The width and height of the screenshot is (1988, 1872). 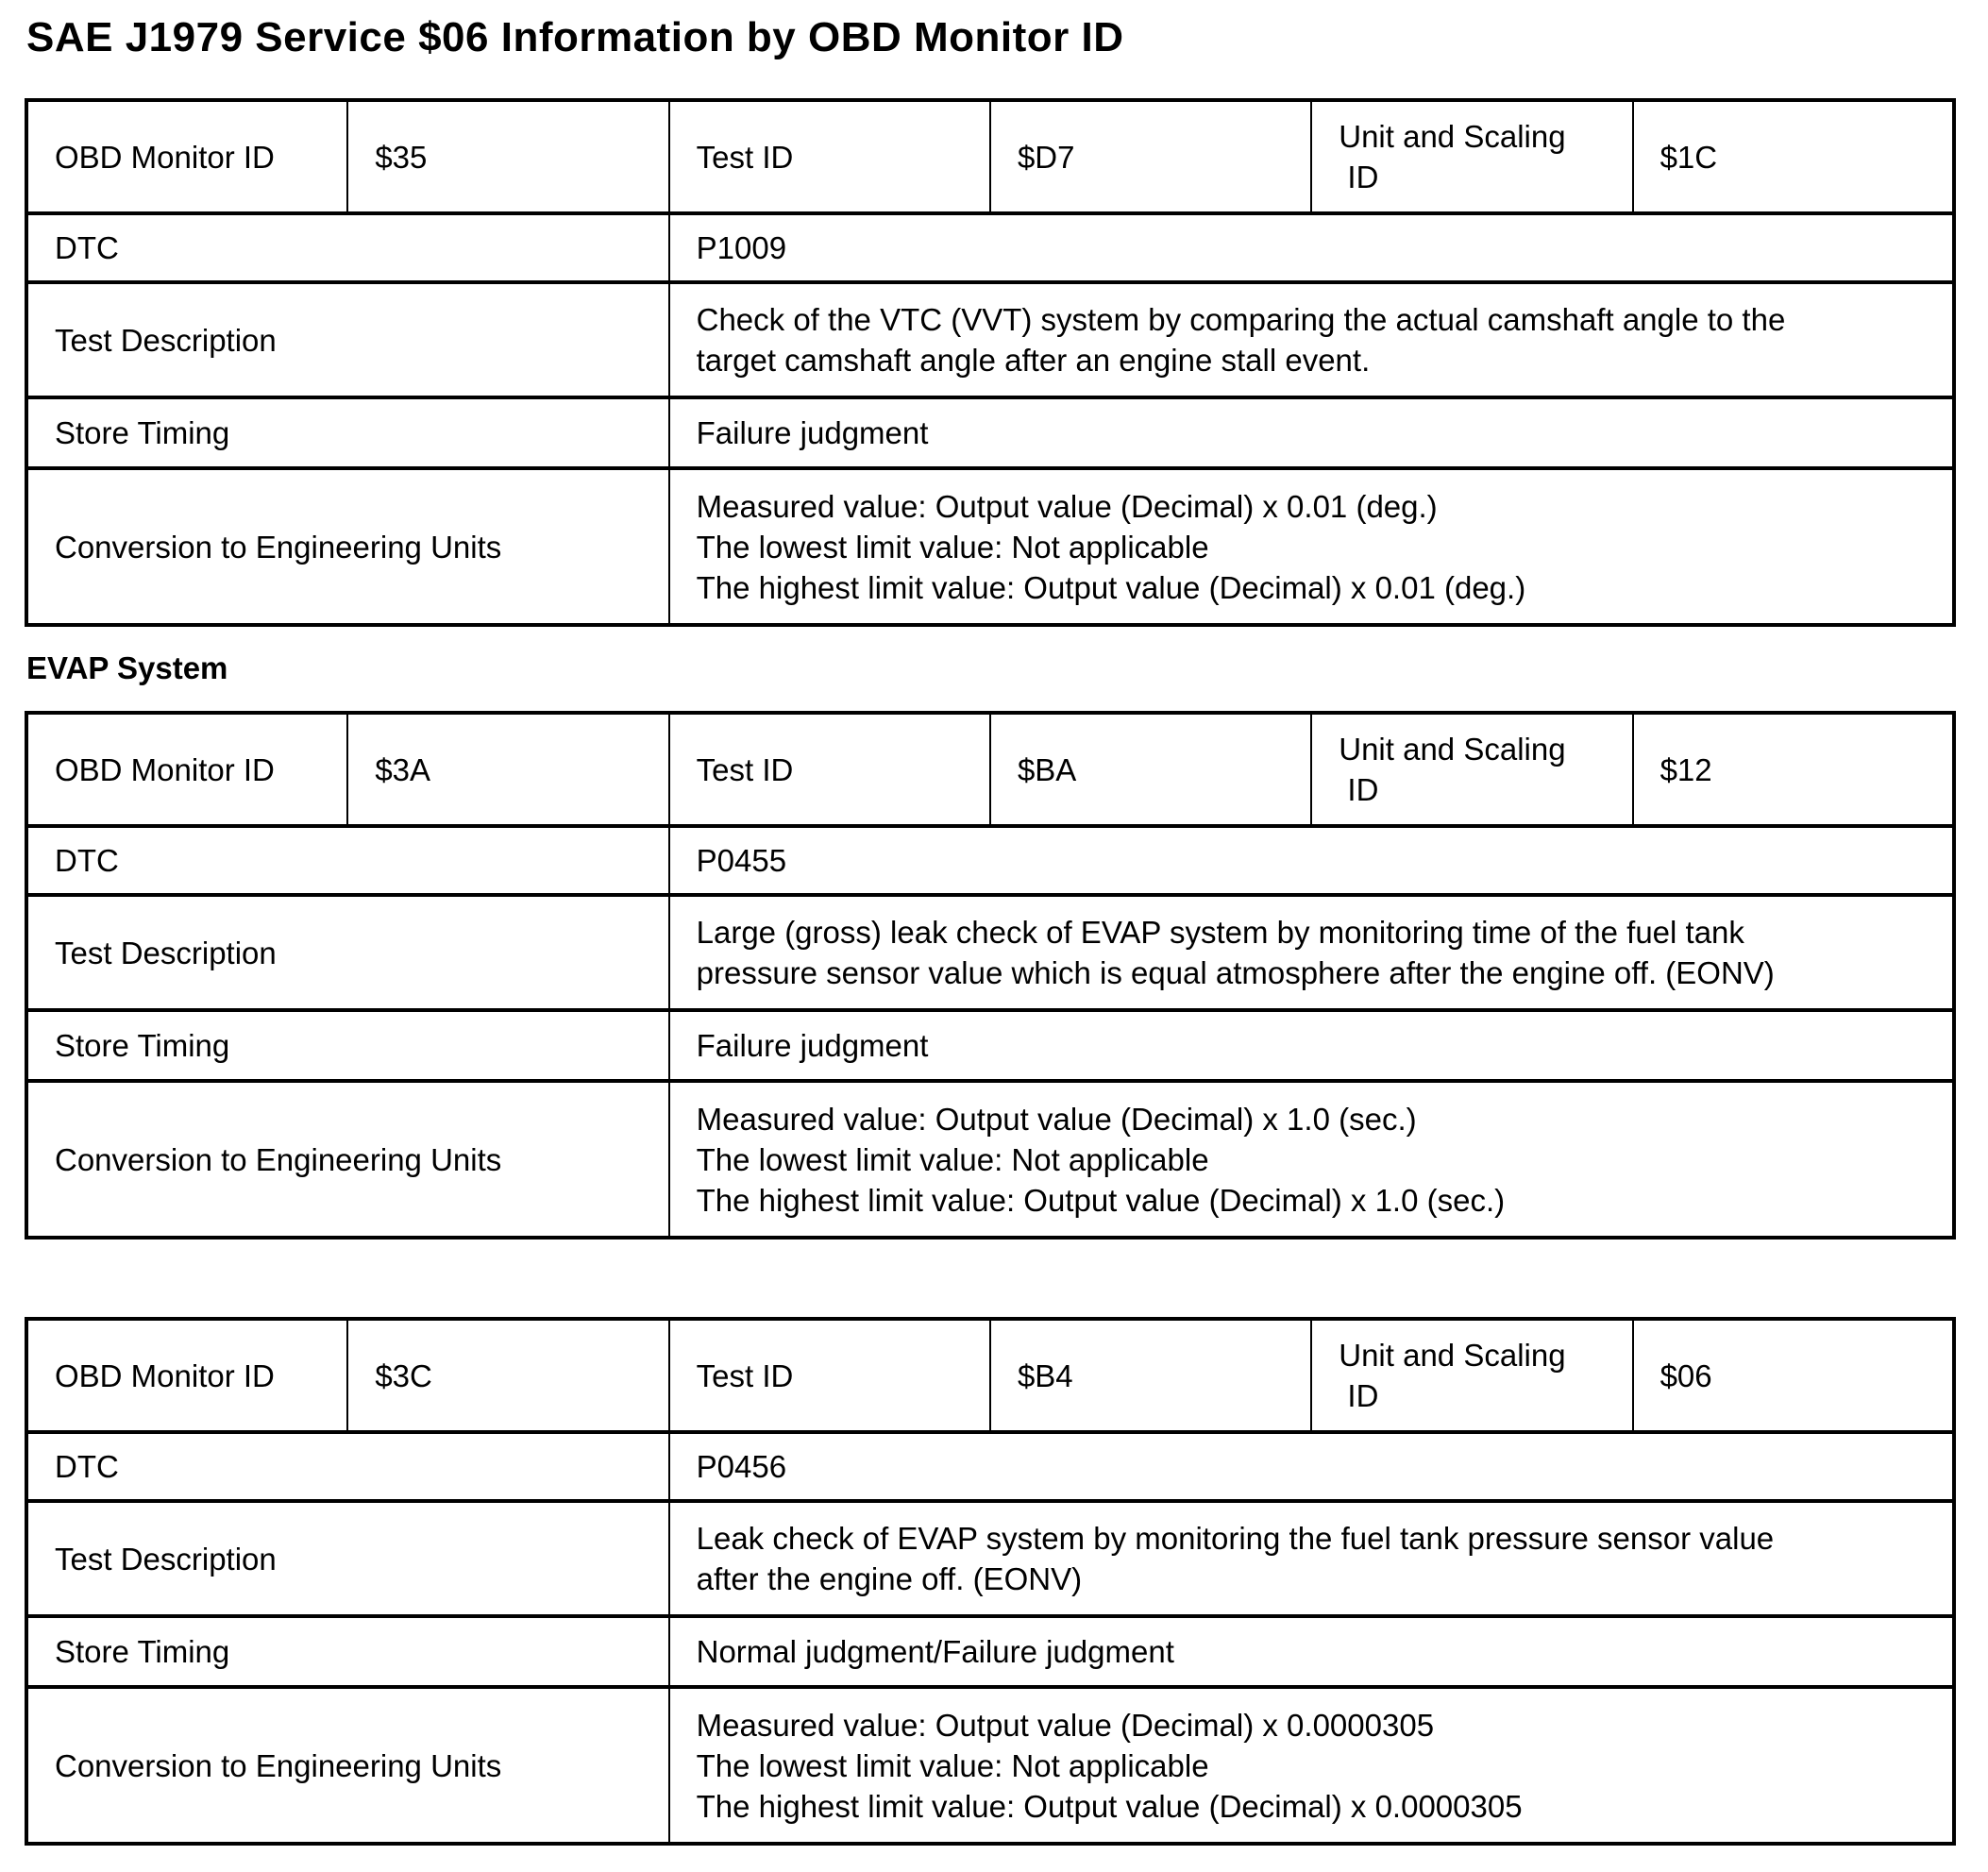 I want to click on store-timing-value: Normal judgment/Failure judgment, so click(x=1311, y=1651).